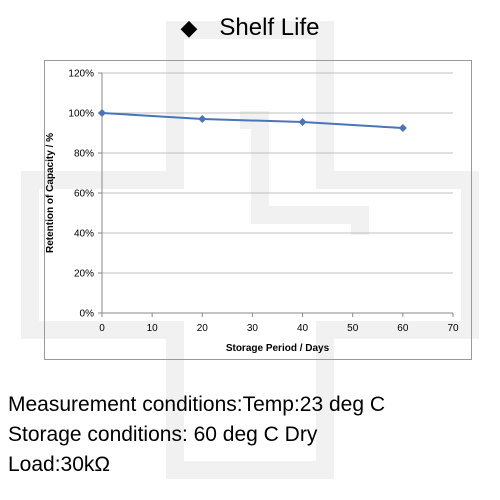 The width and height of the screenshot is (500, 500). I want to click on x-tick-label: 40, so click(303, 328).